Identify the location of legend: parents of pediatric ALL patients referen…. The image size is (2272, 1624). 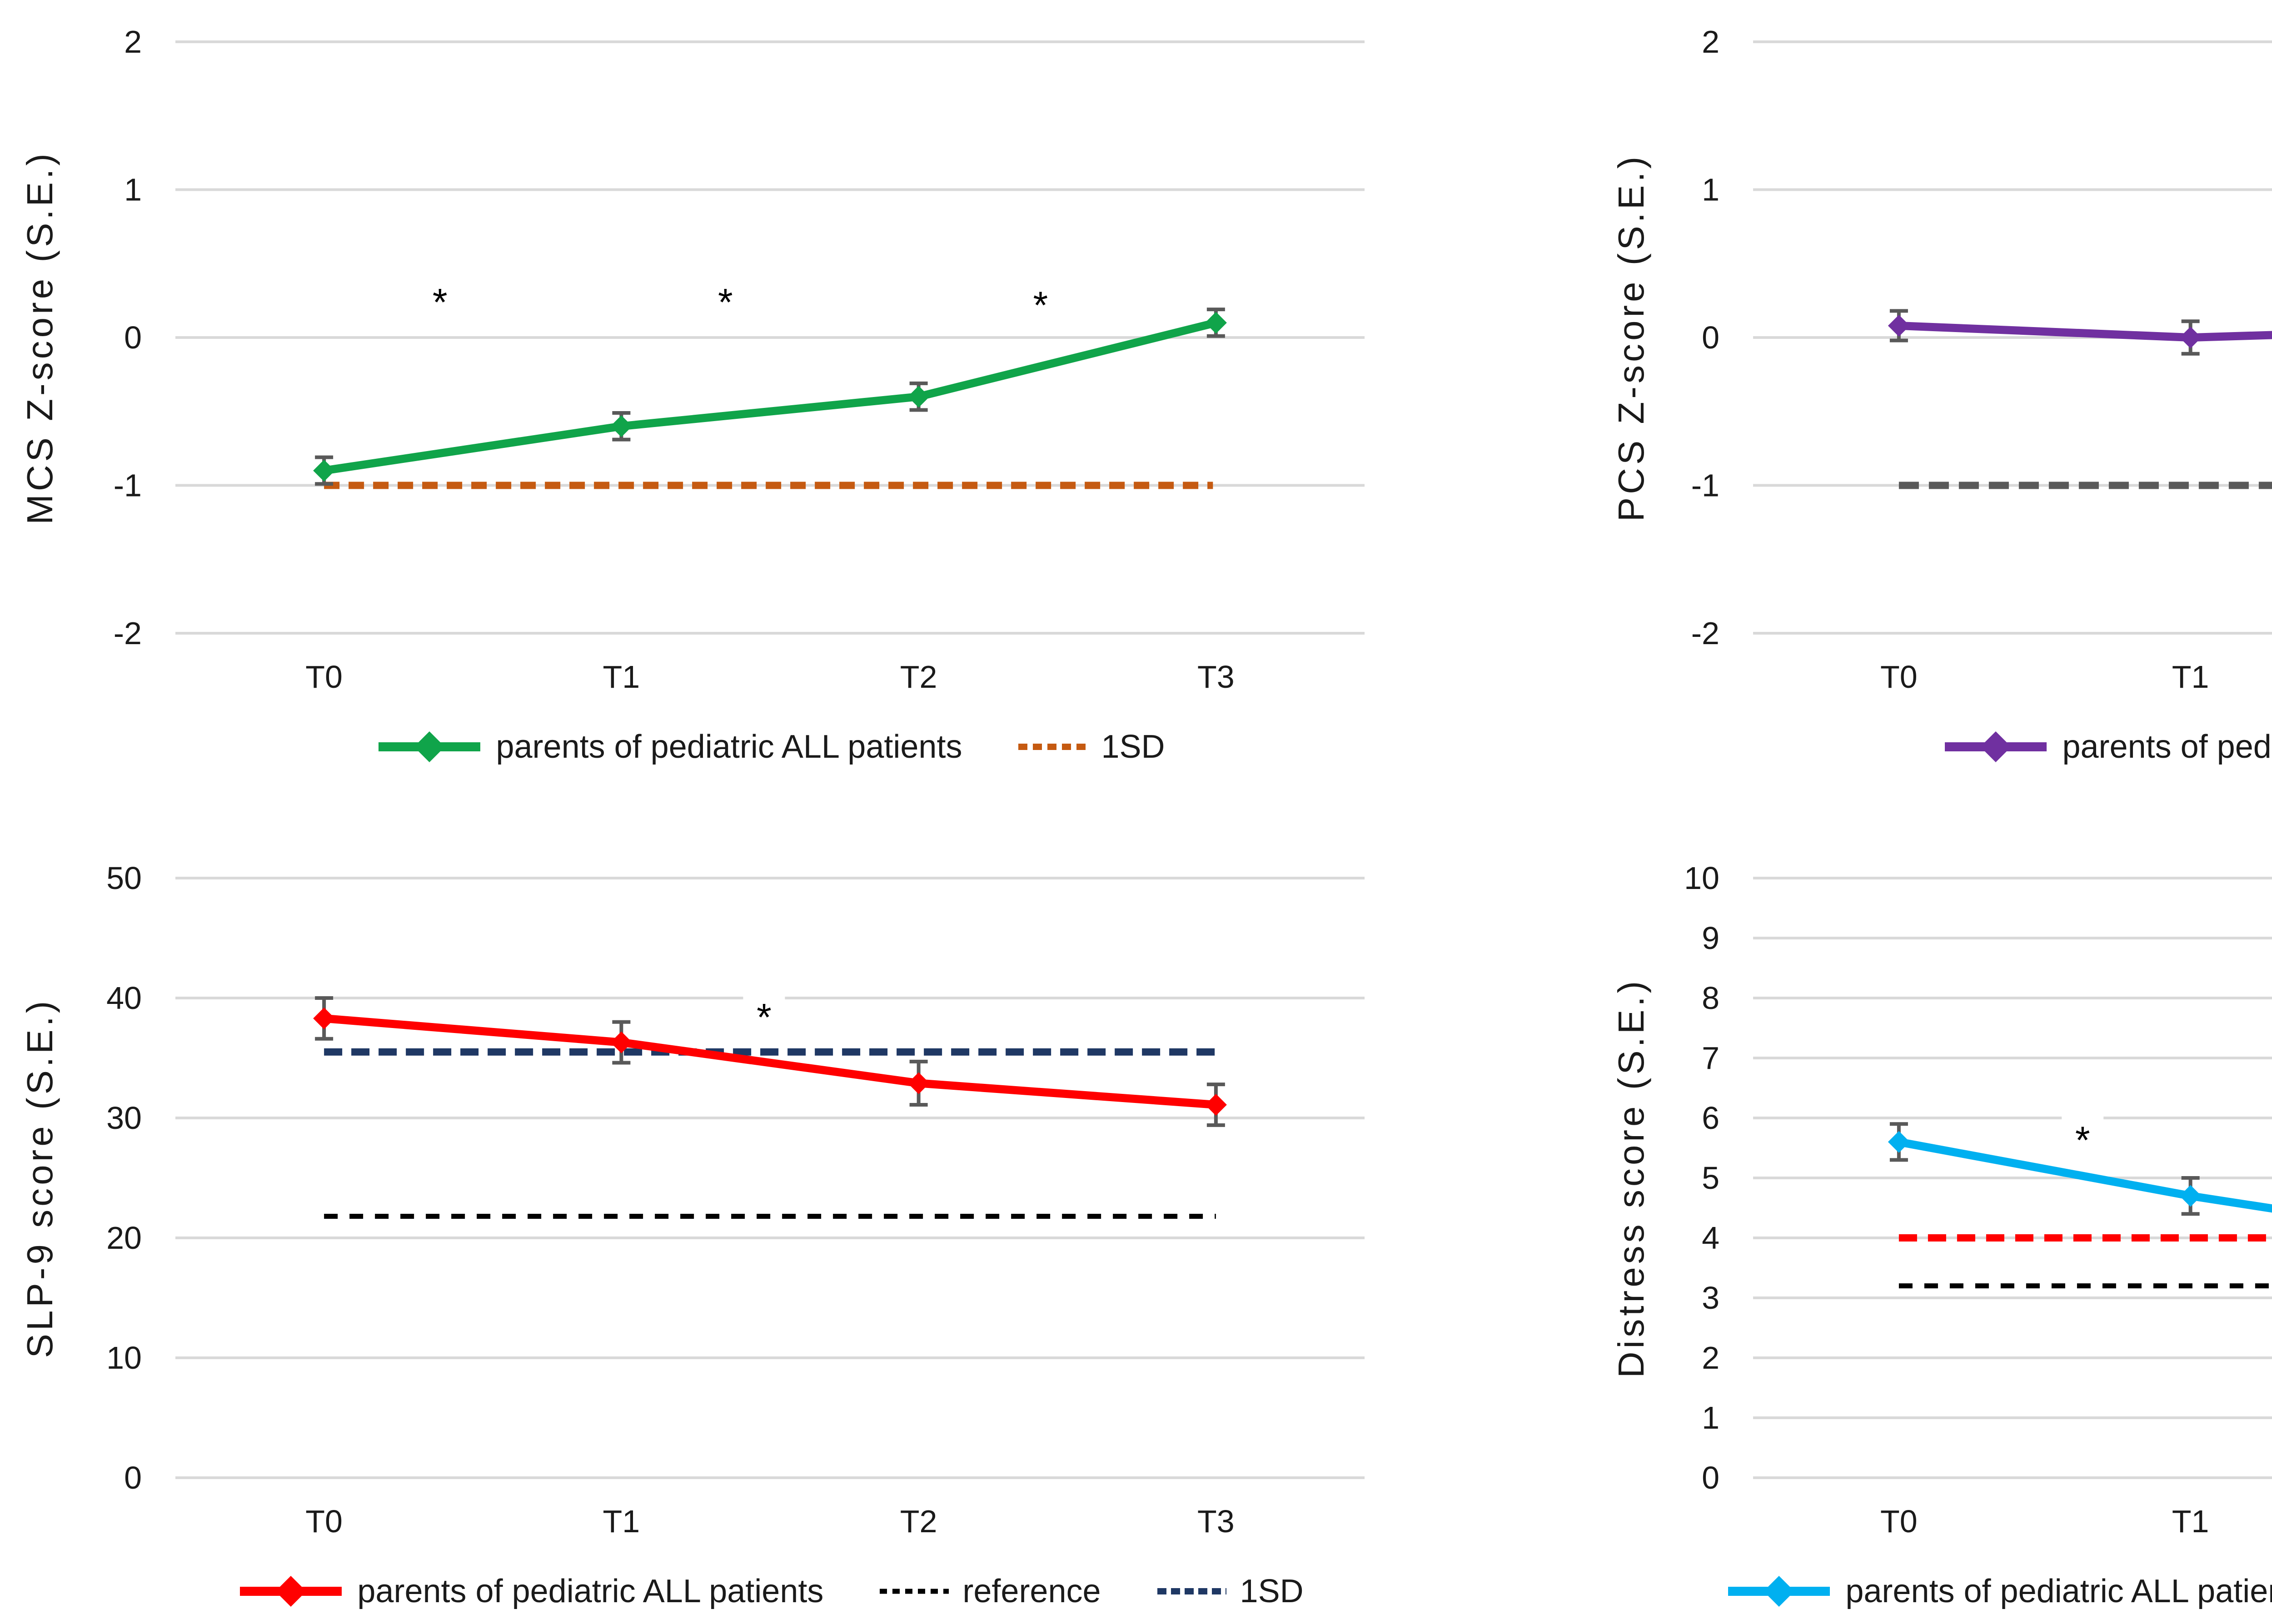
(770, 1591).